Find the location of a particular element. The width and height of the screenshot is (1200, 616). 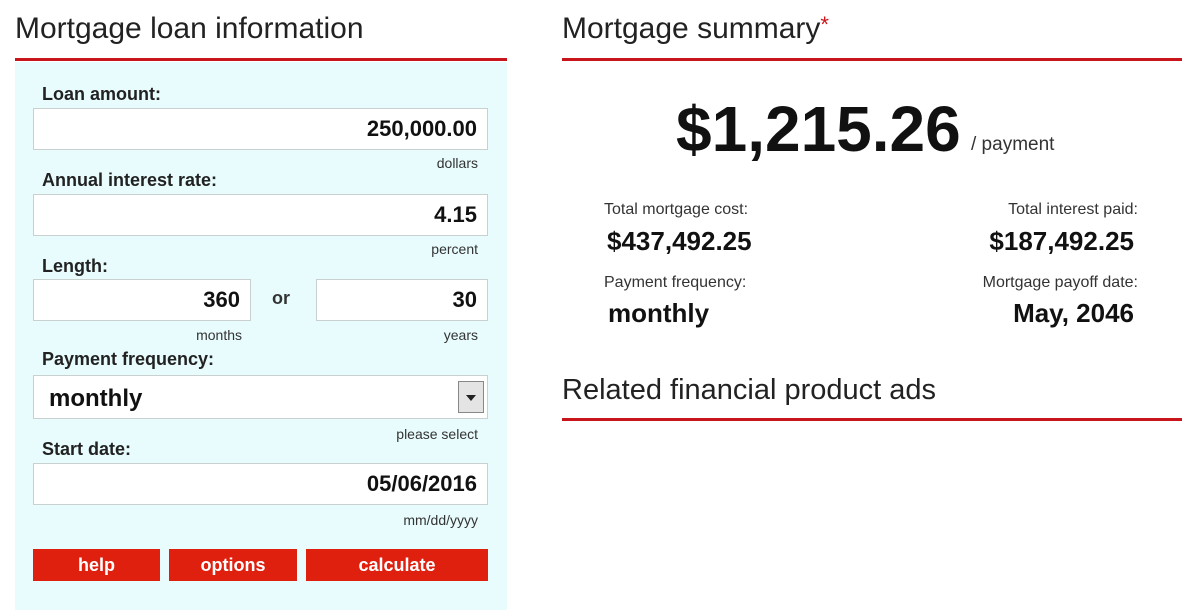

stat-label: Mortgage payoff date: is located at coordinates (1060, 282).